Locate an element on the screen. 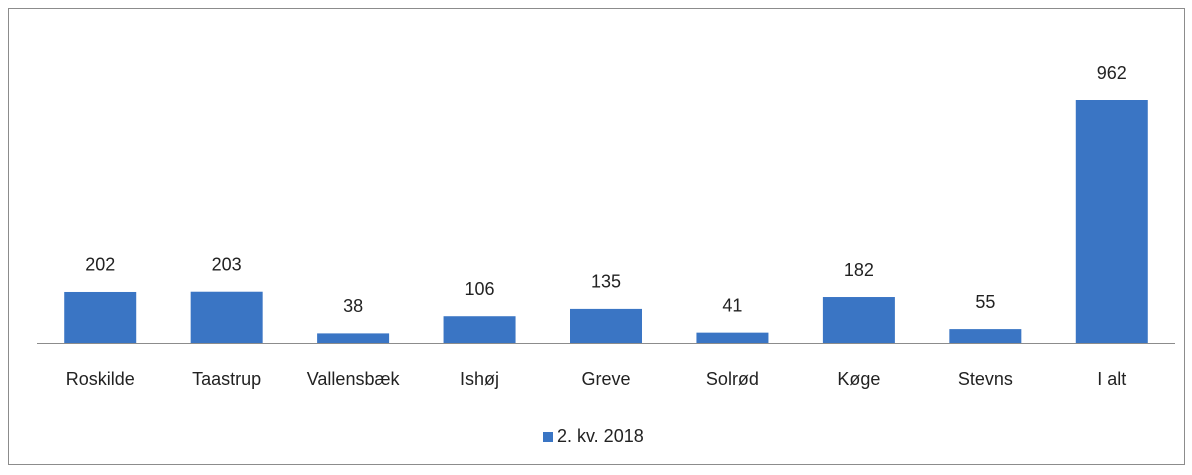  data-label: 203 is located at coordinates (227, 264).